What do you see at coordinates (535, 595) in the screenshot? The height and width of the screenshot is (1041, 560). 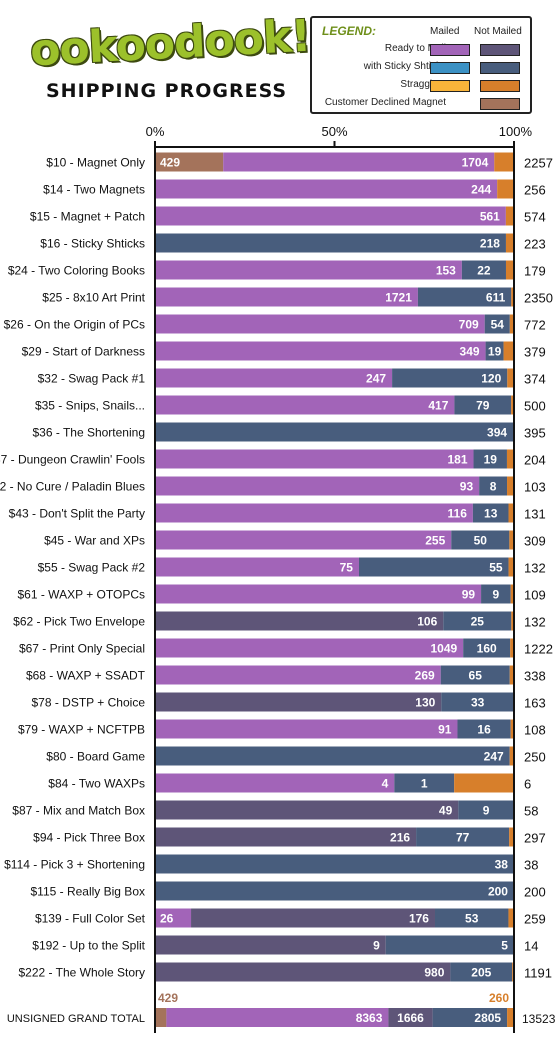 I see `row-total: 109` at bounding box center [535, 595].